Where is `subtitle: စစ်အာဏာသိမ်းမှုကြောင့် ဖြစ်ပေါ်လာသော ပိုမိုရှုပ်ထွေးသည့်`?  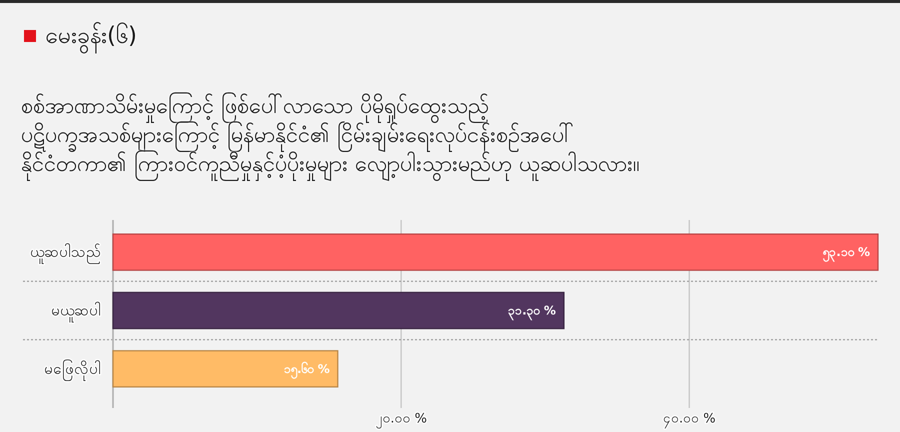
subtitle: စစ်အာဏာသိမ်းမှုကြောင့် ဖြစ်ပေါ်လာသော ပိုမိုရှုပ်ထွေးသည့် is located at coordinates (255, 107).